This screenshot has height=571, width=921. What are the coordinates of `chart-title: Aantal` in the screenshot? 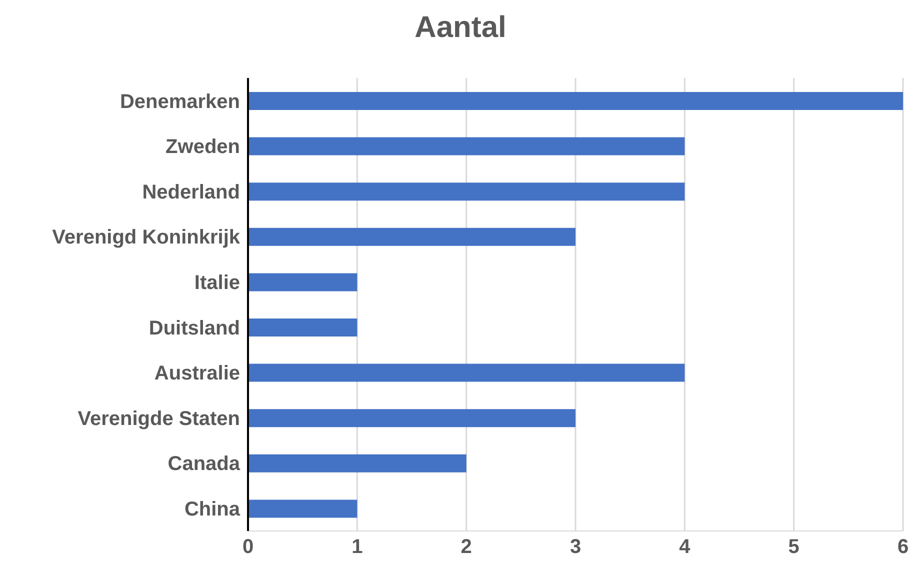 It's located at (461, 28).